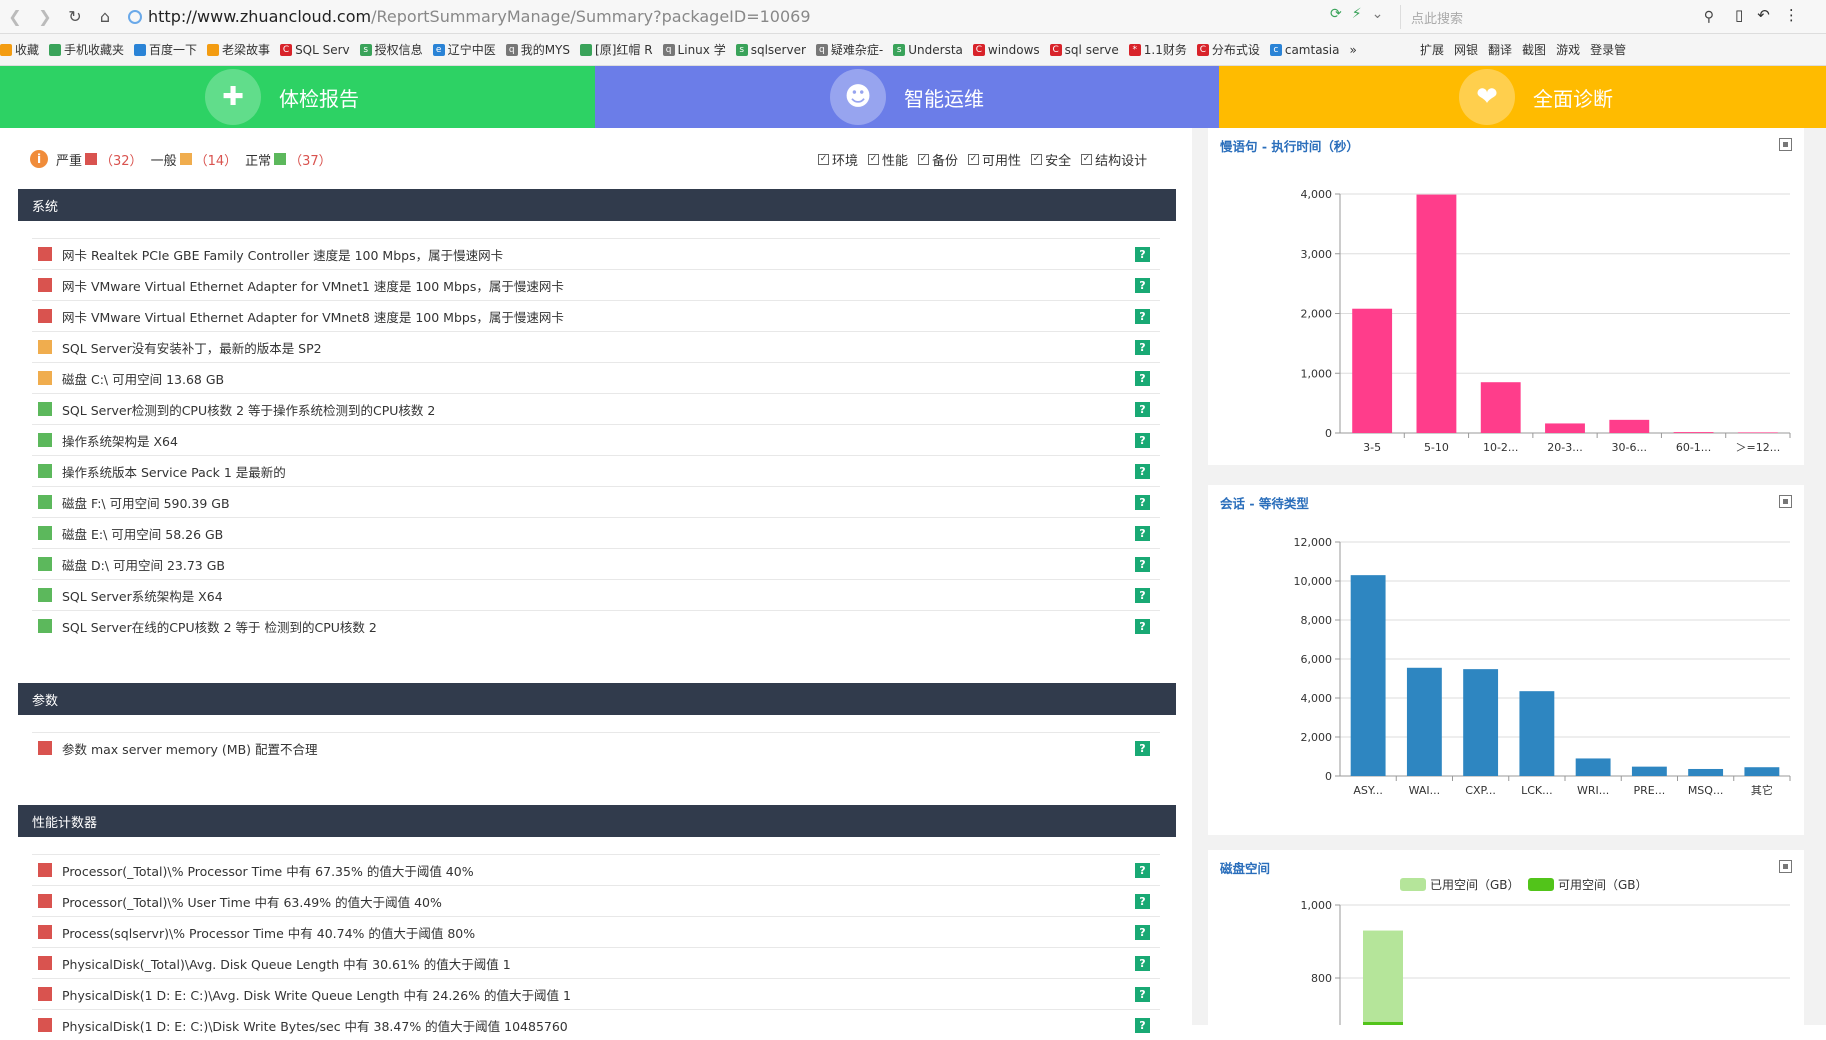  I want to click on bookmark-item: q 疑难杂症-, so click(849, 49).